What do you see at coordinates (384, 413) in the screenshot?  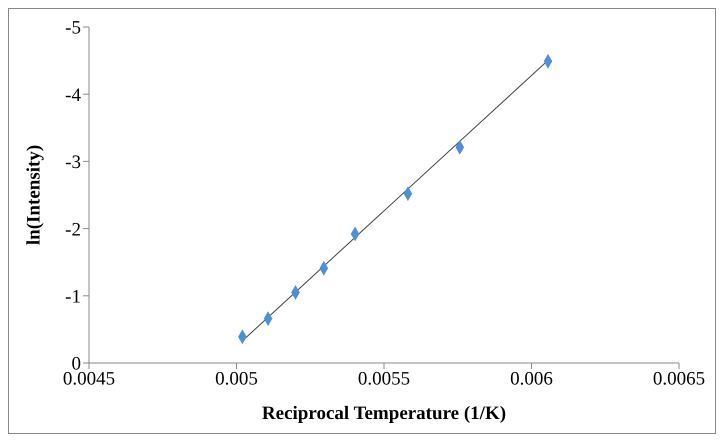 I see `x-axis-title: Reciprocal Temperature (1/K)` at bounding box center [384, 413].